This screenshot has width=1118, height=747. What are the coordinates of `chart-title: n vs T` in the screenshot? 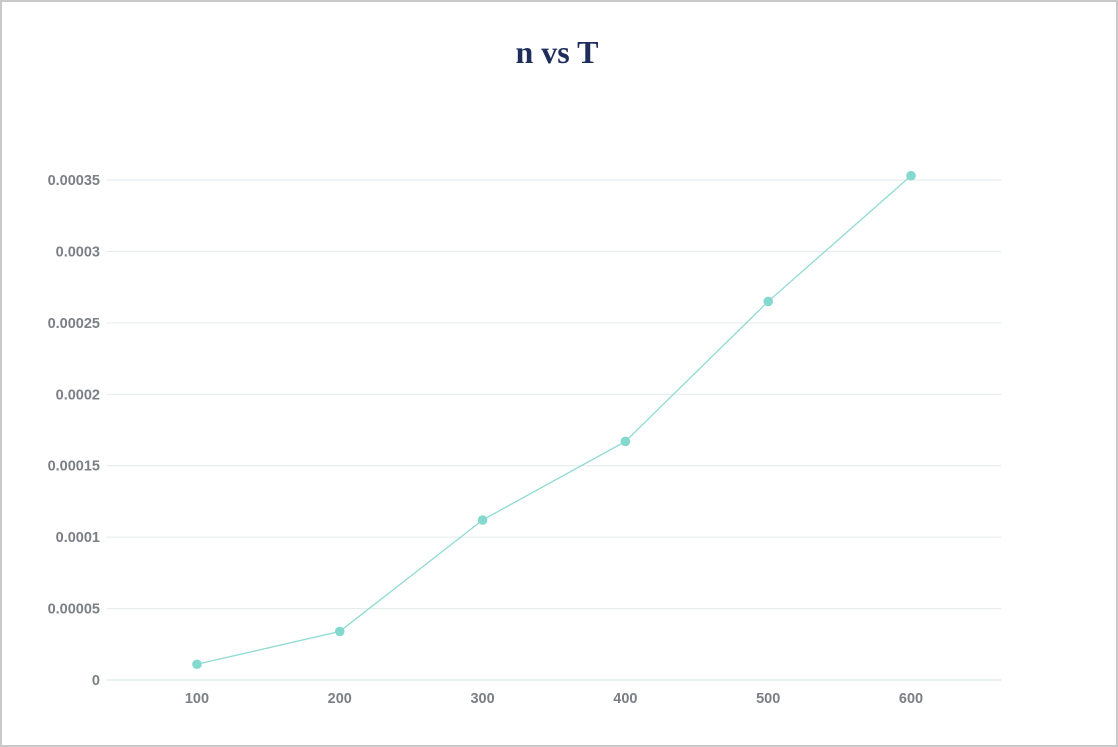 It's located at (557, 52).